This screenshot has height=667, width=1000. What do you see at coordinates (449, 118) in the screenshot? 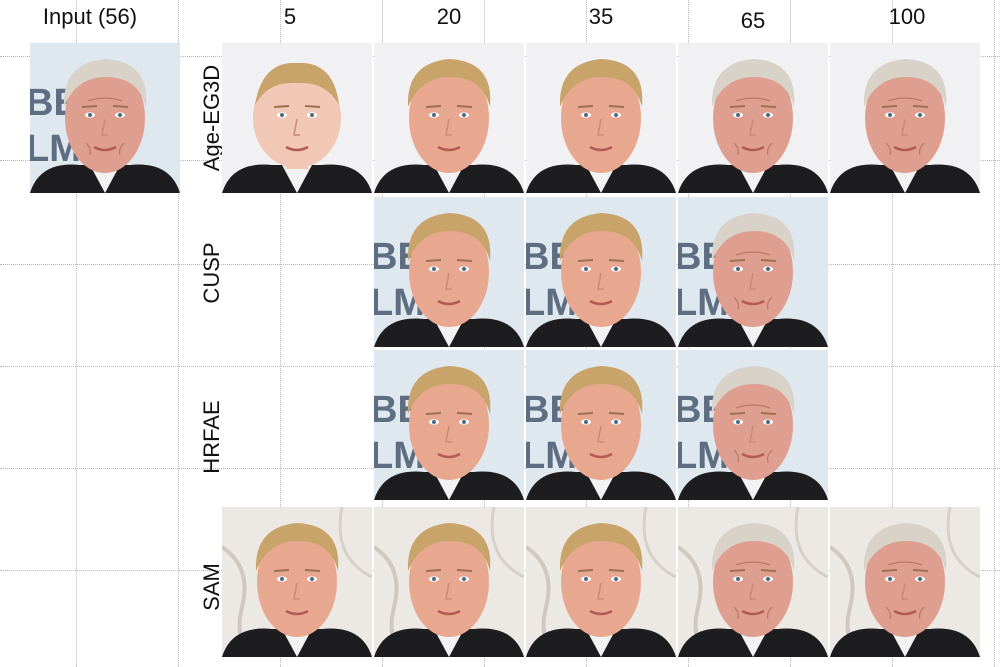
I see `age-eg3d-age-20-image` at bounding box center [449, 118].